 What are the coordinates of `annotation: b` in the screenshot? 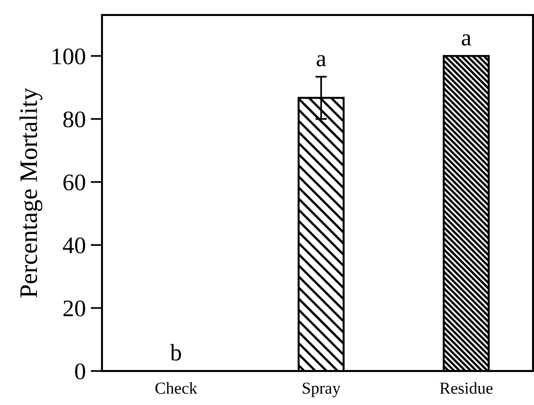 It's located at (176, 352).